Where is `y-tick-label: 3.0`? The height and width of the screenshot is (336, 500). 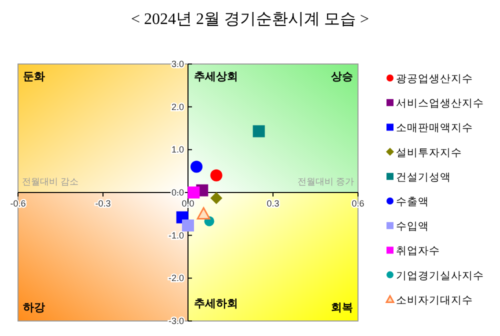
y-tick-label: 3.0 is located at coordinates (177, 64).